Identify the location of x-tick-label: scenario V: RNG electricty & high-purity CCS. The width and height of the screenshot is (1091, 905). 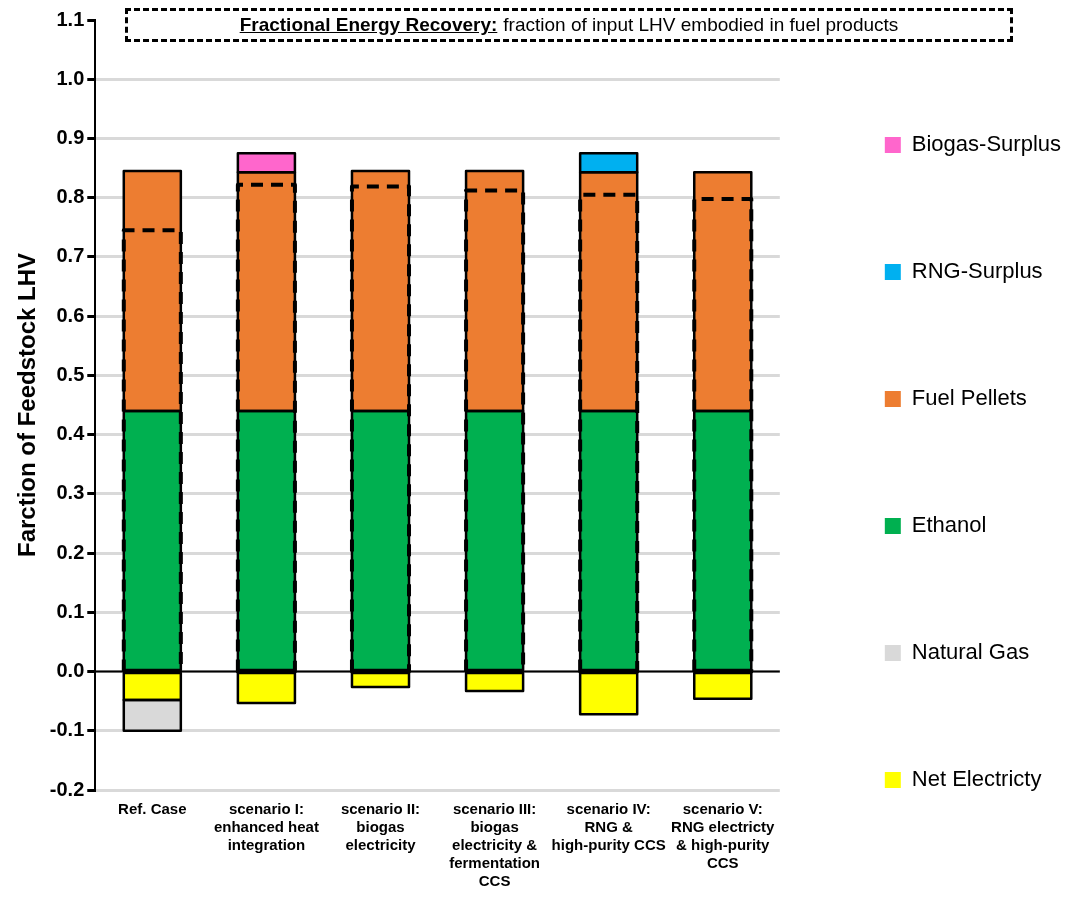
(723, 835).